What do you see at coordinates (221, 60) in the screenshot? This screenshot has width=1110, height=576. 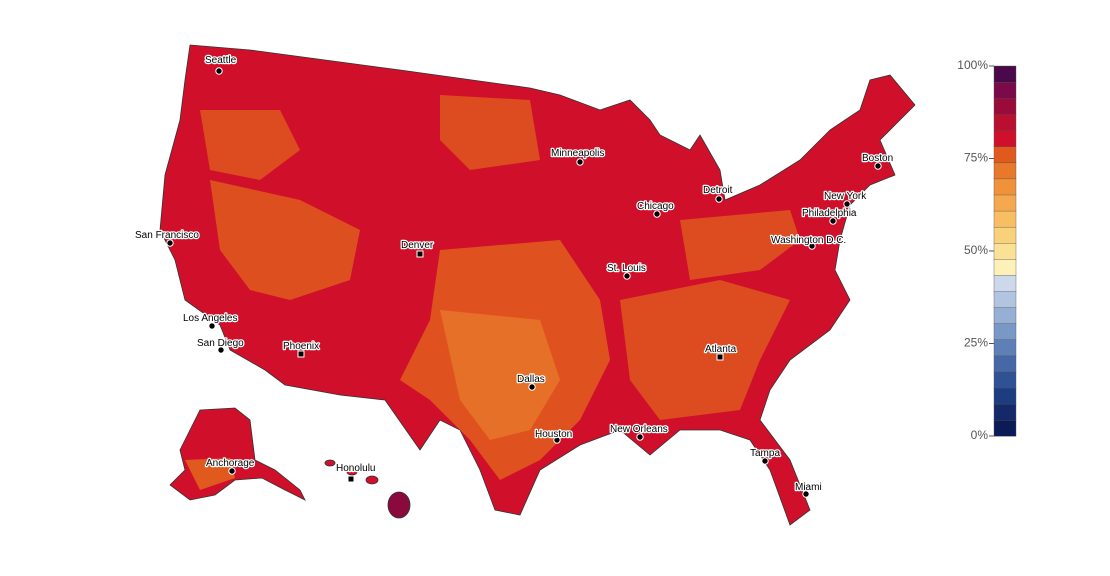 I see `city-label: Seattle` at bounding box center [221, 60].